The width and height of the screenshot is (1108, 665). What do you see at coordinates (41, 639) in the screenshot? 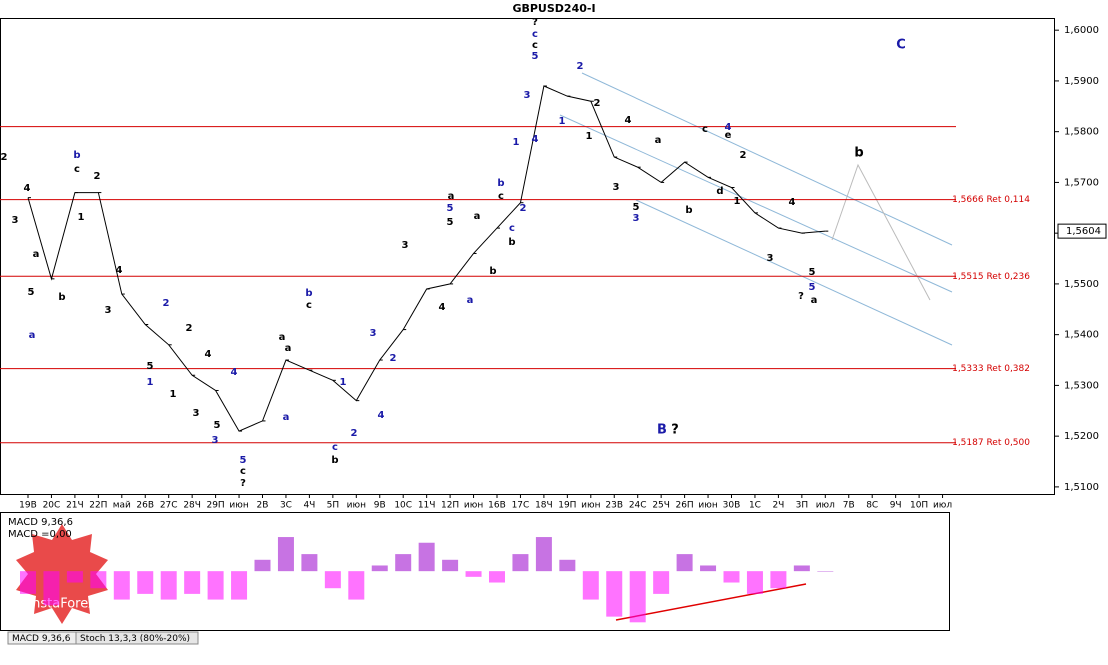
I see `tab: MACD 9,36,6` at bounding box center [41, 639].